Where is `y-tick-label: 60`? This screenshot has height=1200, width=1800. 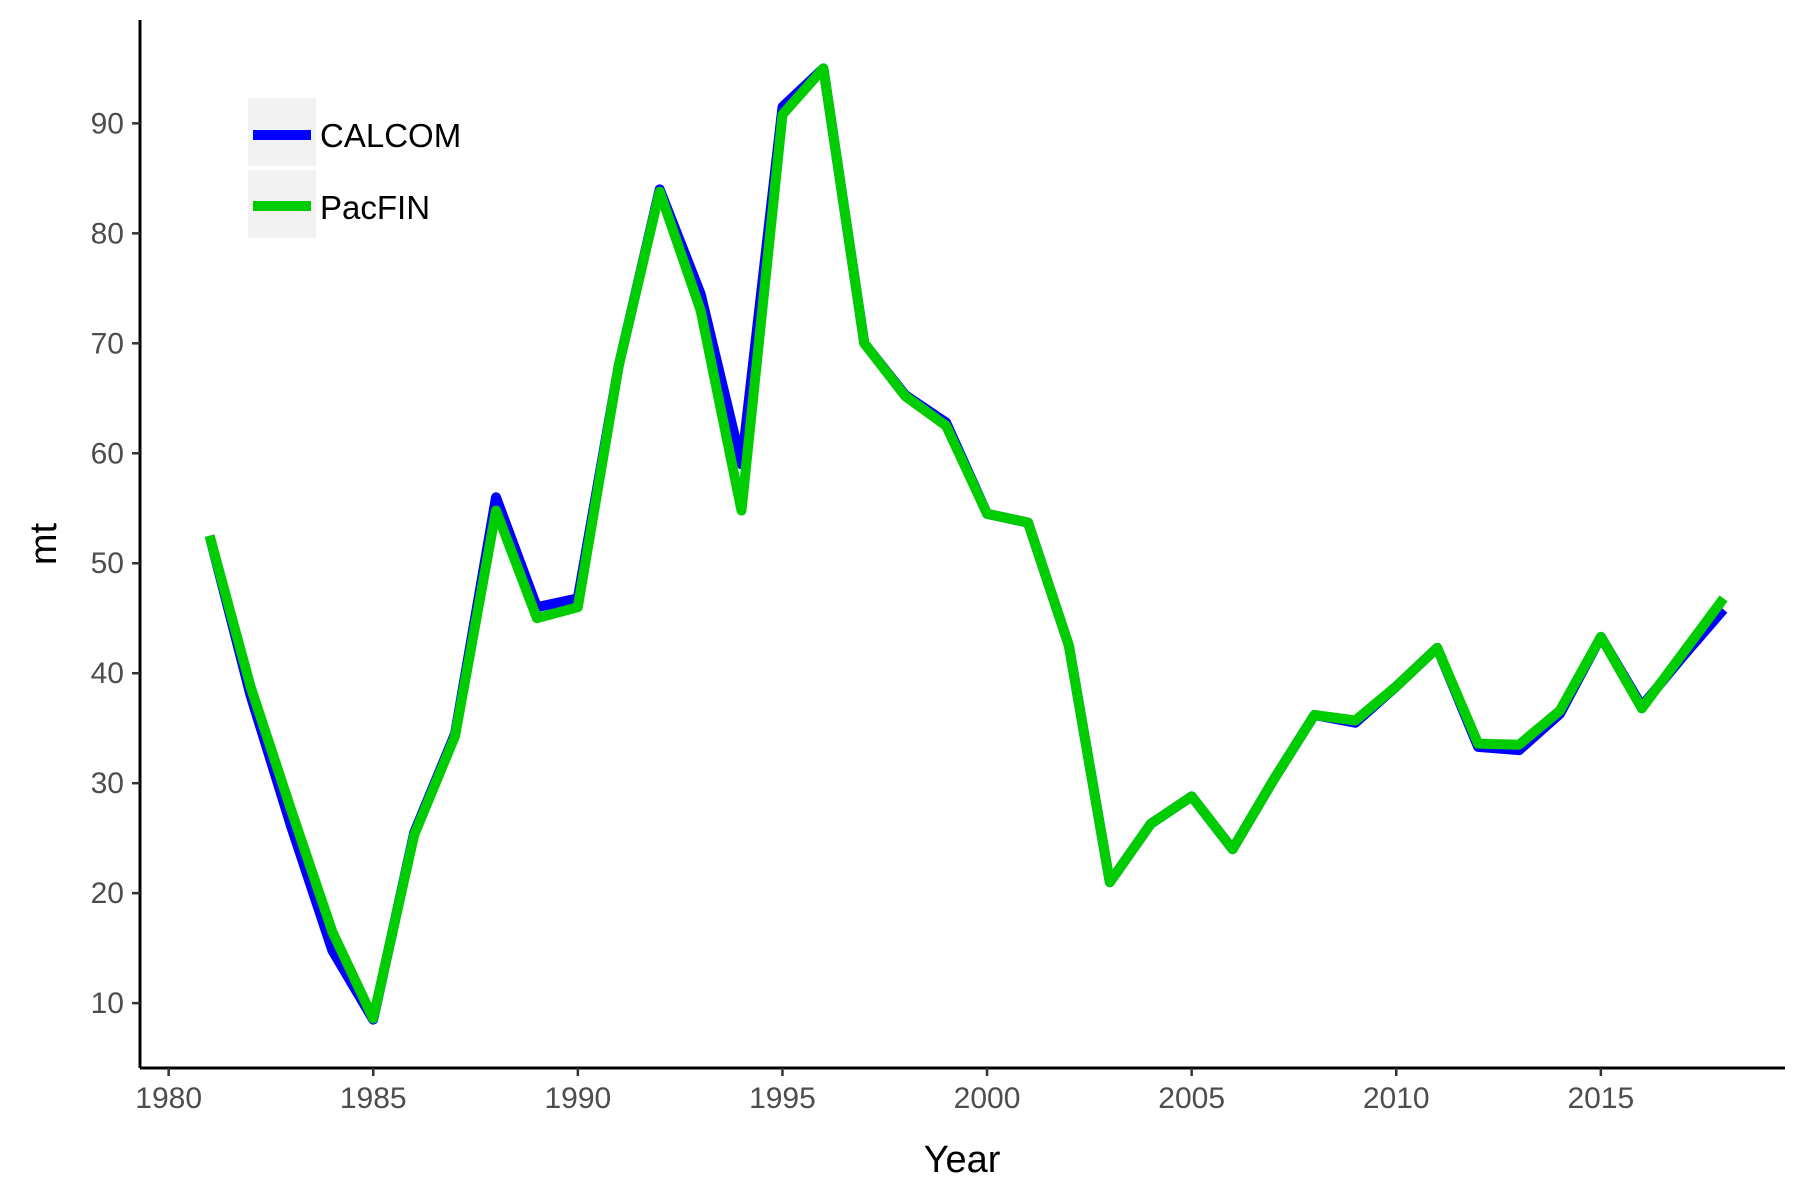 y-tick-label: 60 is located at coordinates (107, 453).